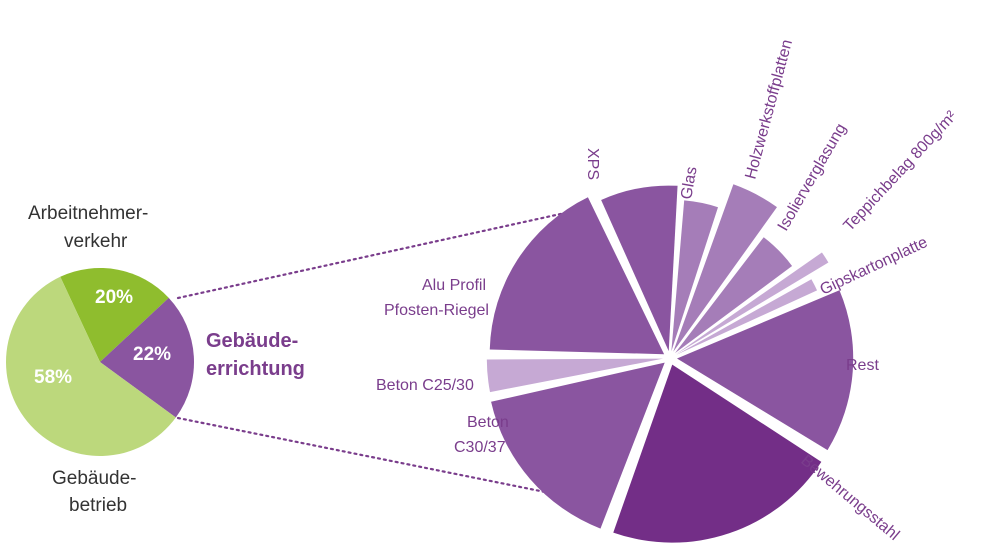  What do you see at coordinates (114, 314) in the screenshot?
I see `pie-slice-arbeitnehmer-verkehr` at bounding box center [114, 314].